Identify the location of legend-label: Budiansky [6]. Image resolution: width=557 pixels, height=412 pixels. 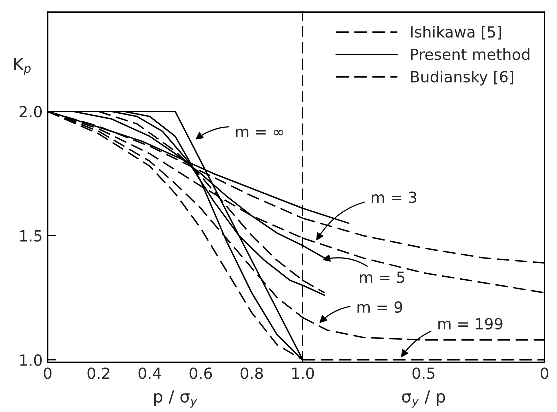
(462, 78).